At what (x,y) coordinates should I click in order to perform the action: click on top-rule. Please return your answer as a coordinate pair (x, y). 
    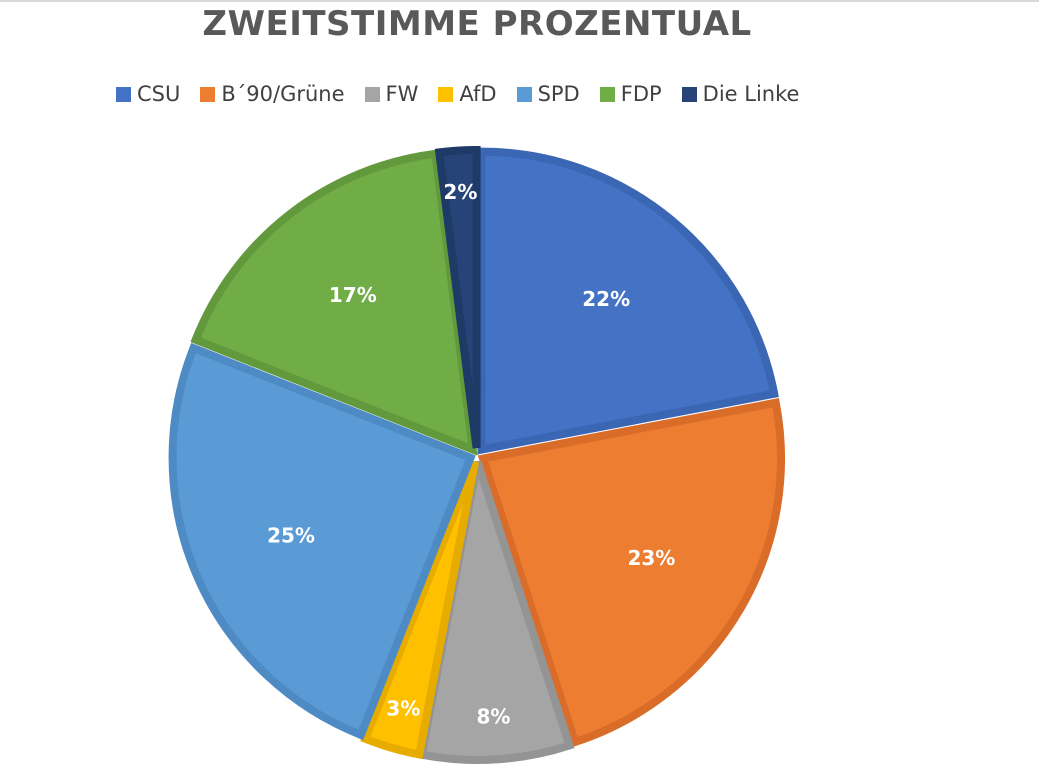
    Looking at the image, I should click on (519, 1).